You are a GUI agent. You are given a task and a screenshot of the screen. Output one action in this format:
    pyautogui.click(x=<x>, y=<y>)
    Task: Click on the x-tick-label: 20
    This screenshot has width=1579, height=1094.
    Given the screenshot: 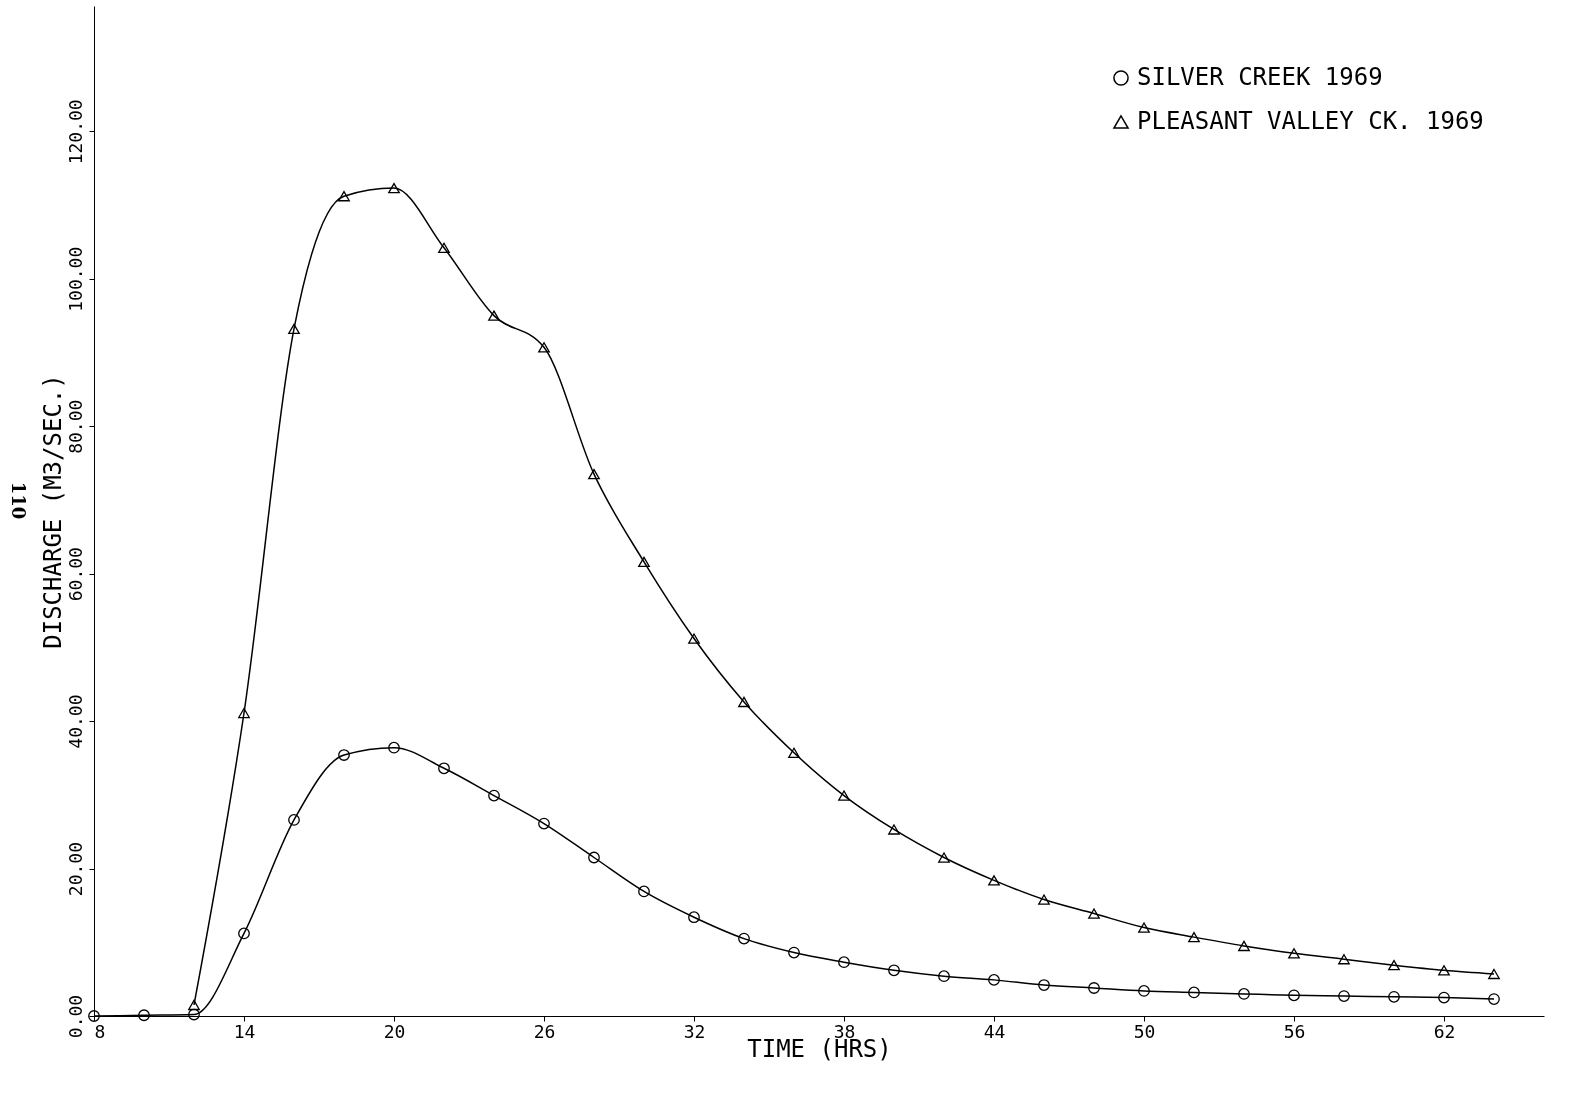 What is the action you would take?
    pyautogui.click(x=394, y=1031)
    